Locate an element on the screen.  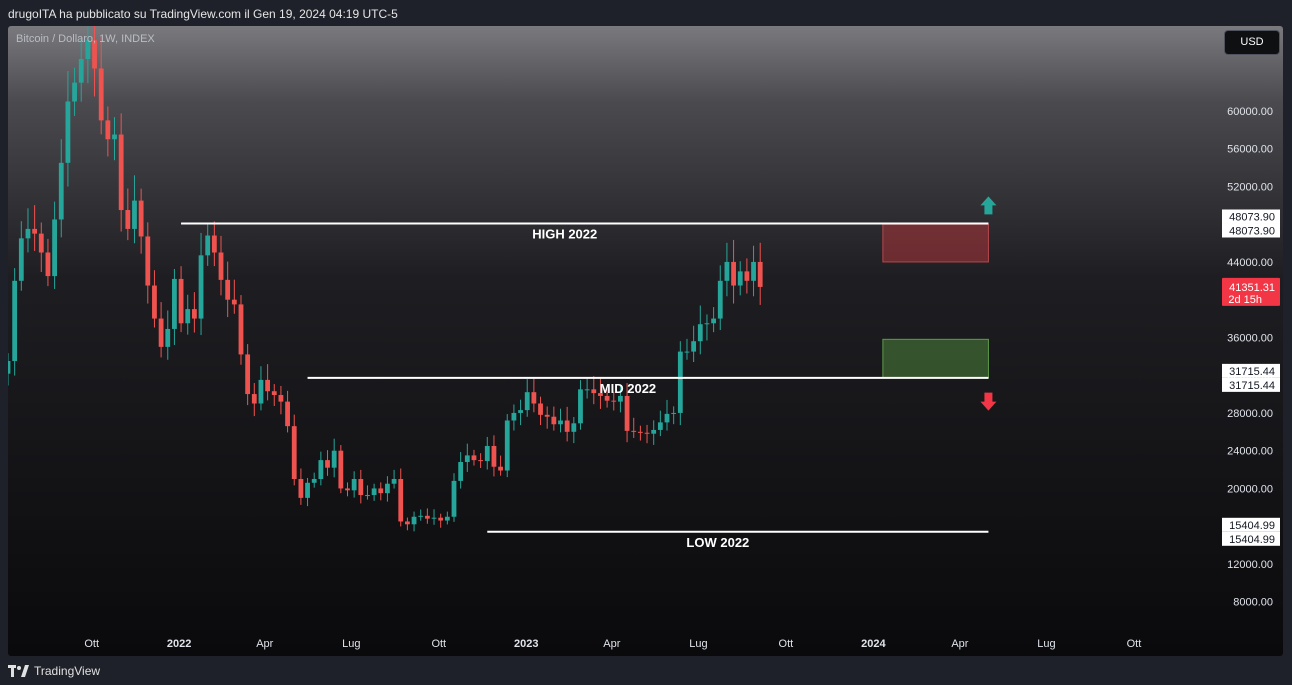
y-tick-label: 56000.00 is located at coordinates (1250, 150).